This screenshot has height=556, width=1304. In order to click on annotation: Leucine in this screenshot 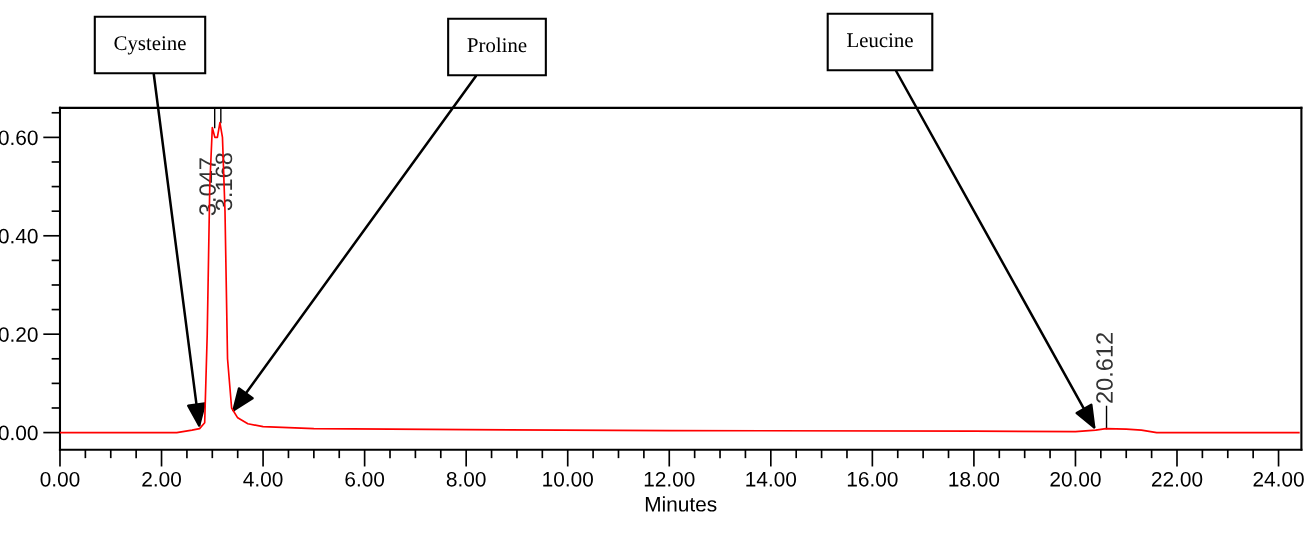, I will do `click(880, 40)`.